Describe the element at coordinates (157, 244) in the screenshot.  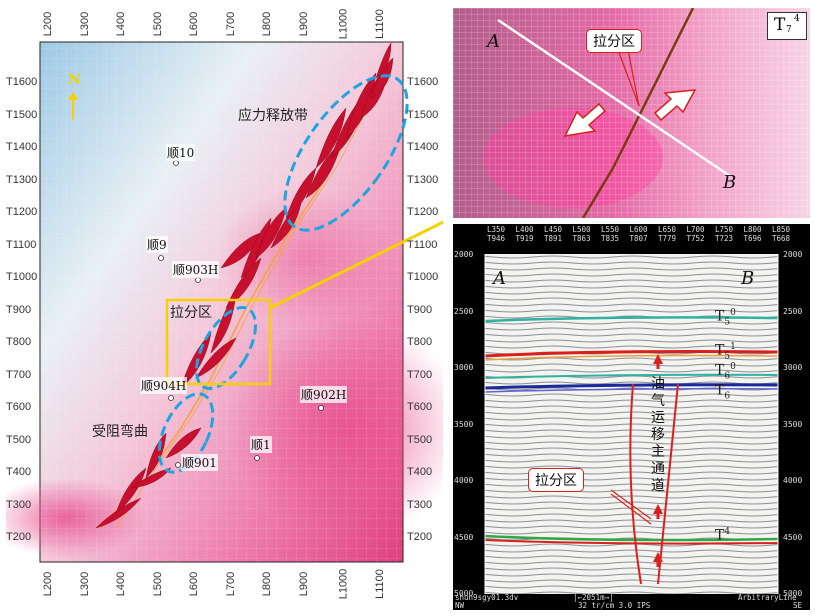
I see `well-label: 顺9` at that location.